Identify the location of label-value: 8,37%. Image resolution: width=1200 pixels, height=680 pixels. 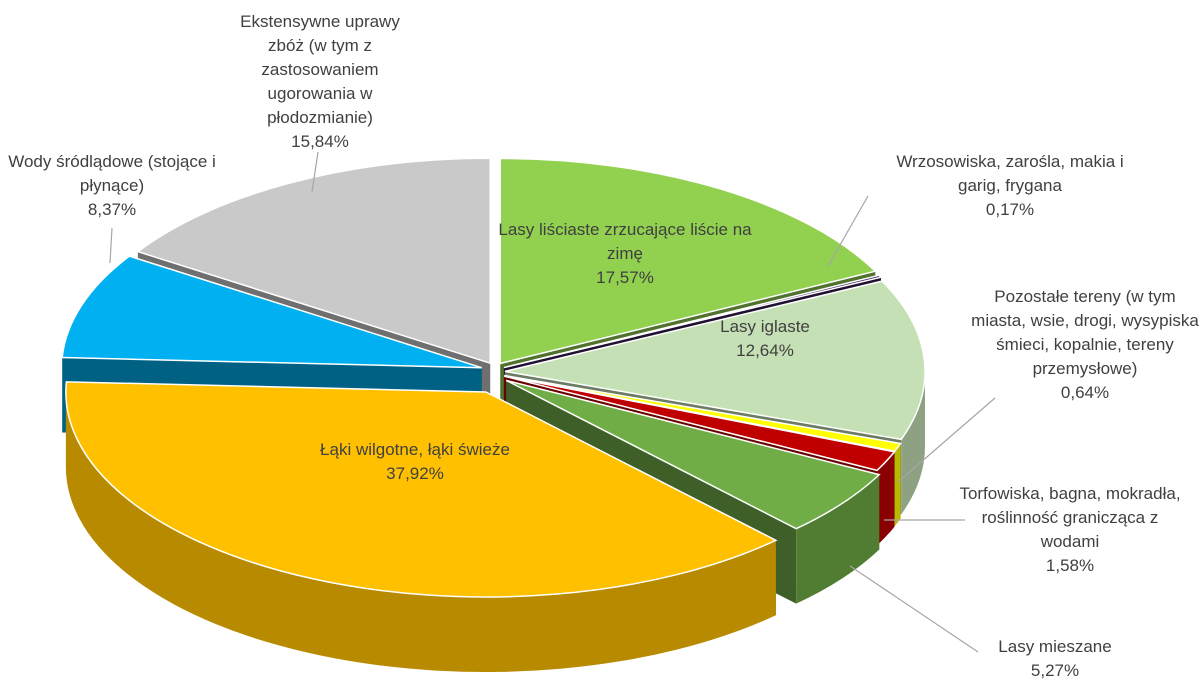
(112, 209).